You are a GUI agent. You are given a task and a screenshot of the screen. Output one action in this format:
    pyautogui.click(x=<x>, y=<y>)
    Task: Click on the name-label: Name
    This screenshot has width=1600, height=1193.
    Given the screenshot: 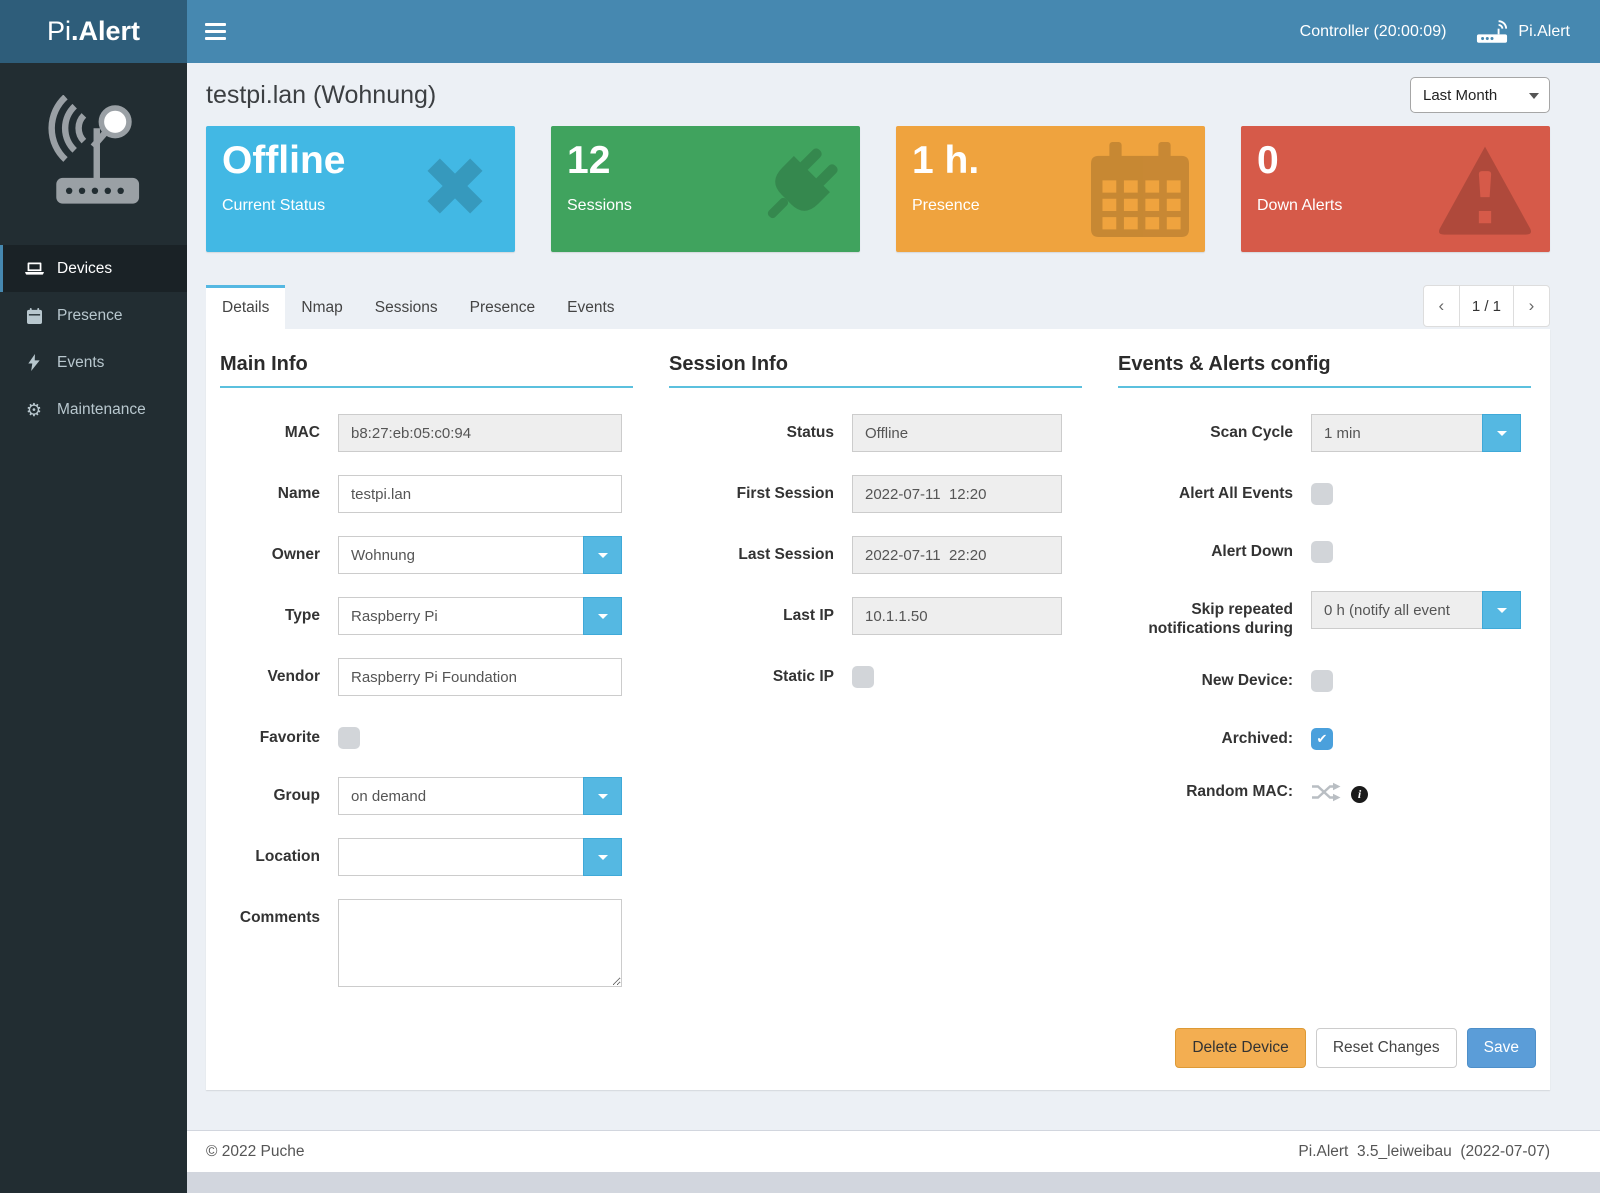 What is the action you would take?
    pyautogui.click(x=298, y=493)
    